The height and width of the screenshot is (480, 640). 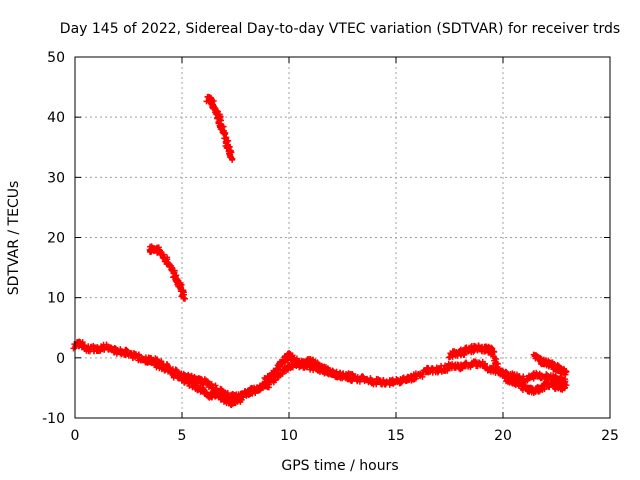 What do you see at coordinates (56, 118) in the screenshot?
I see `y-tick-label: 40` at bounding box center [56, 118].